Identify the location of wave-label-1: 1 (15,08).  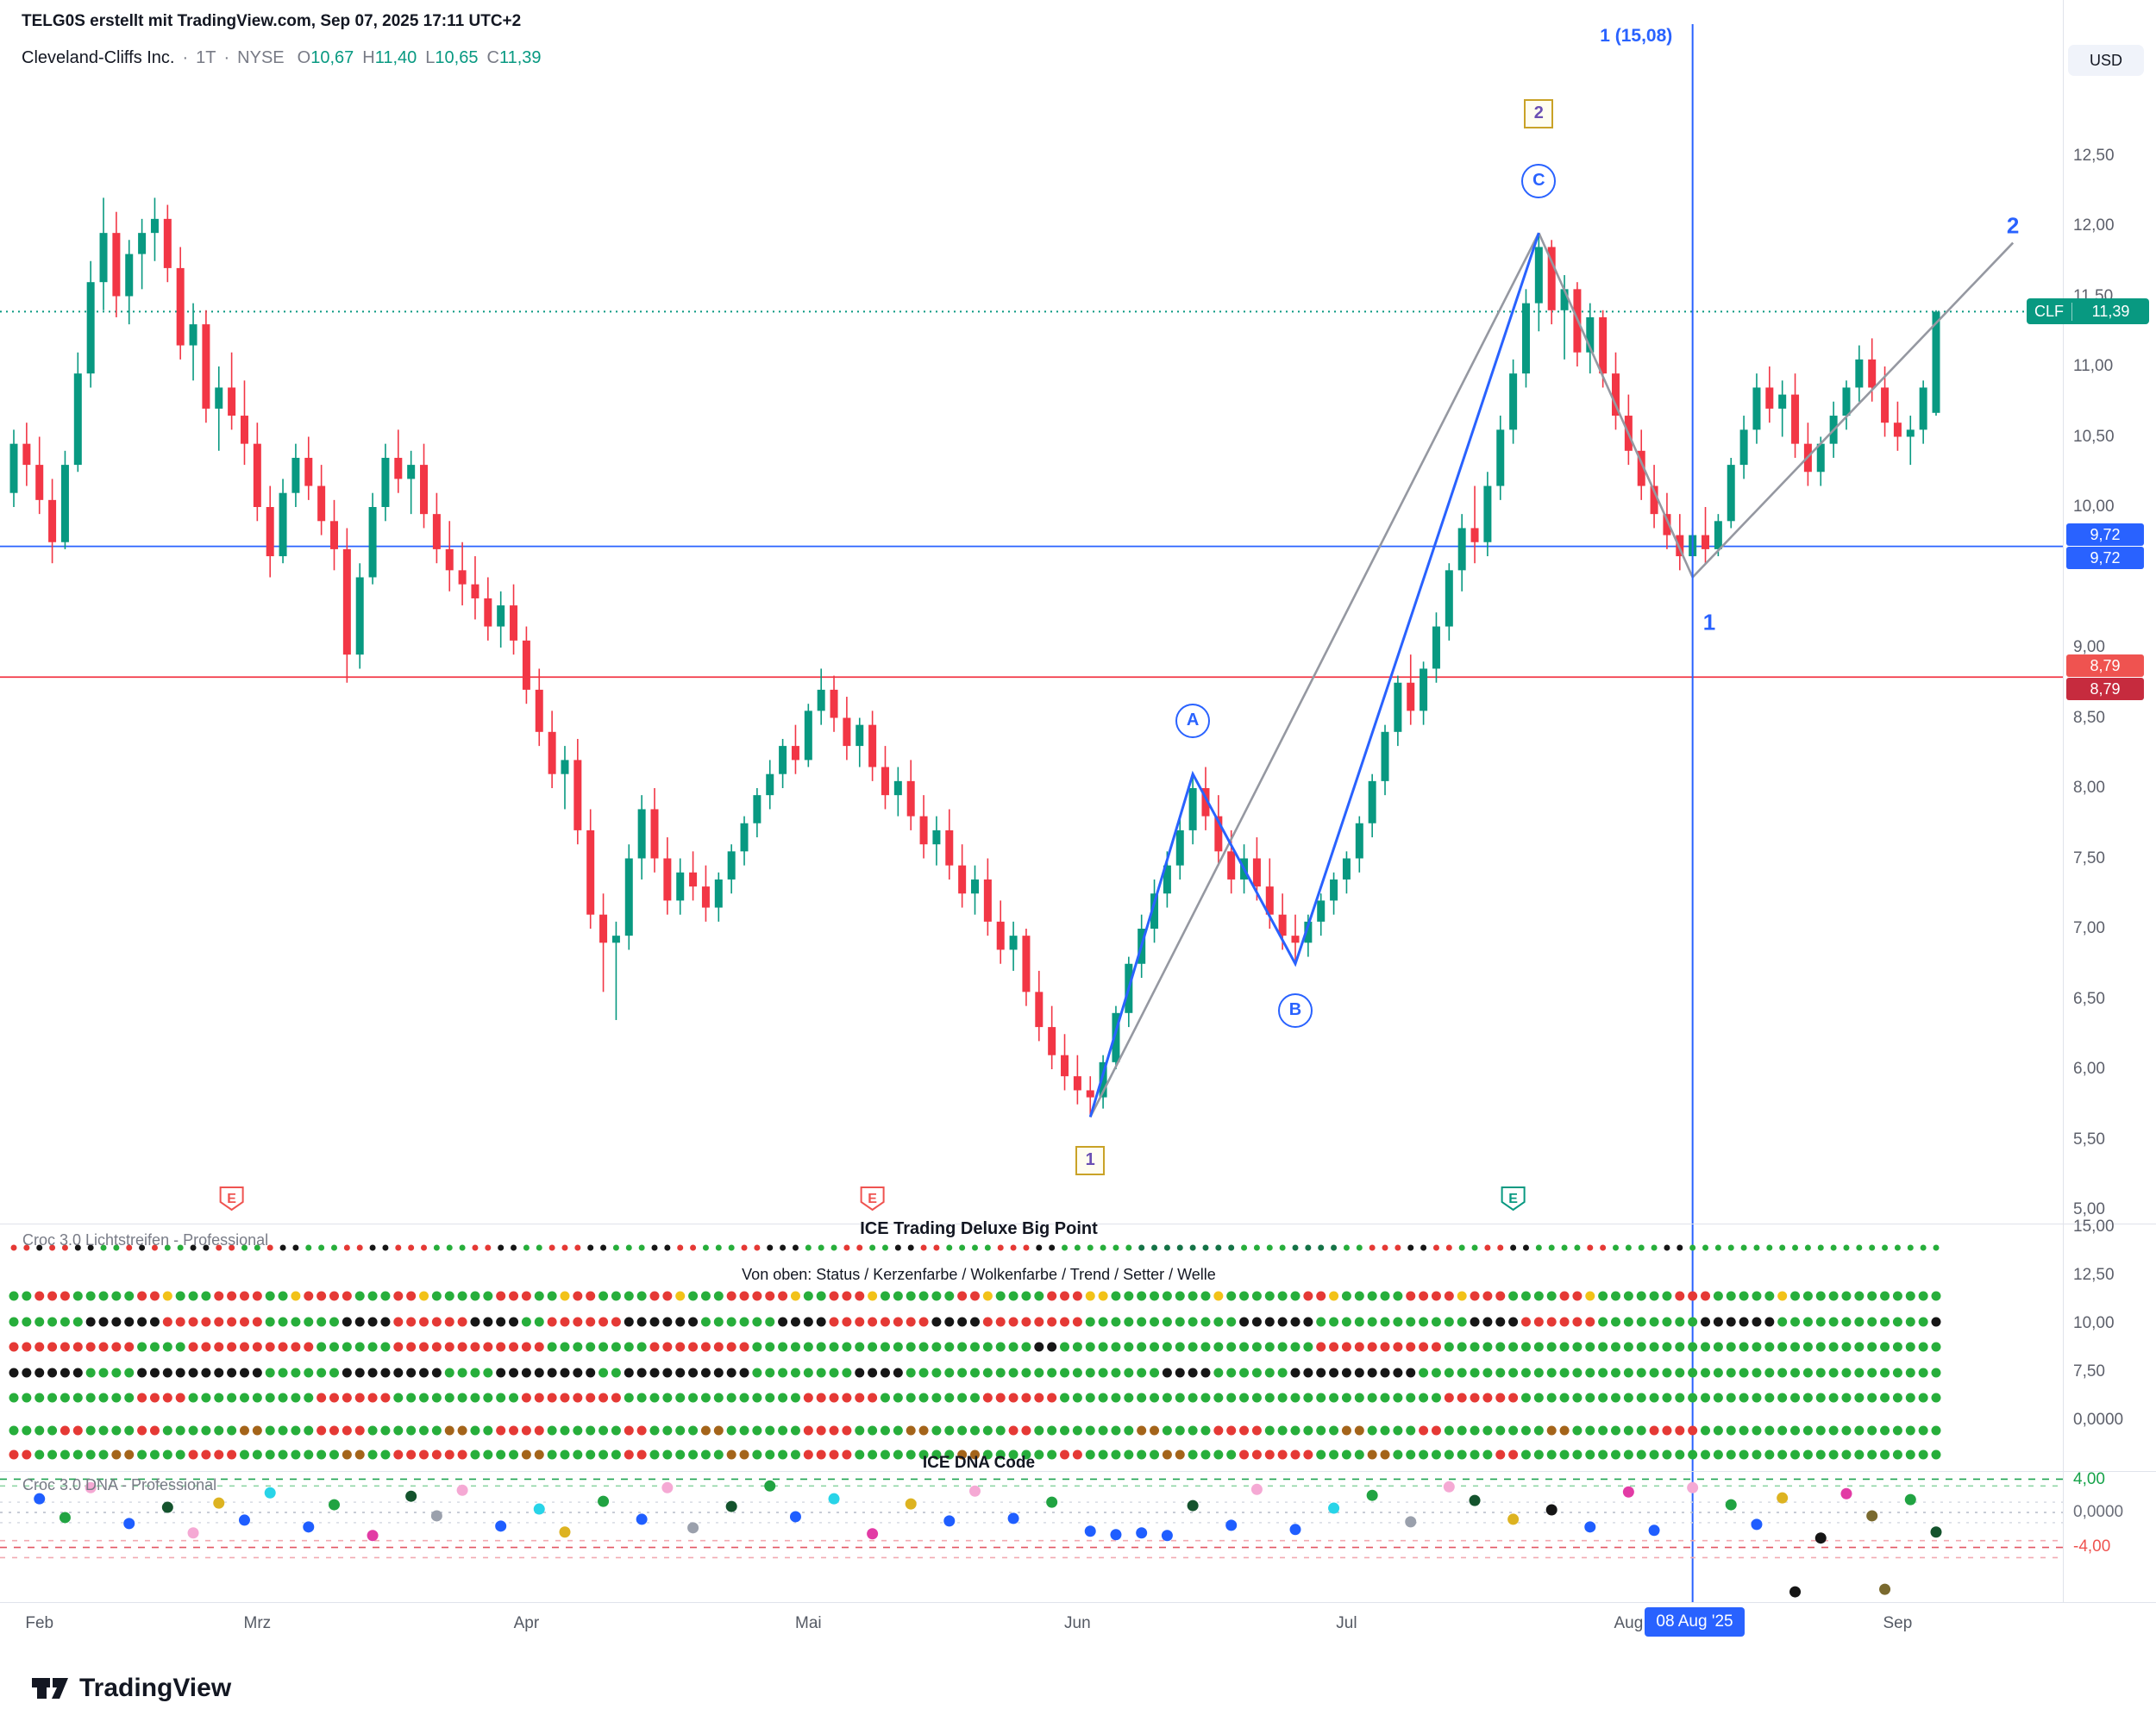
(1636, 36).